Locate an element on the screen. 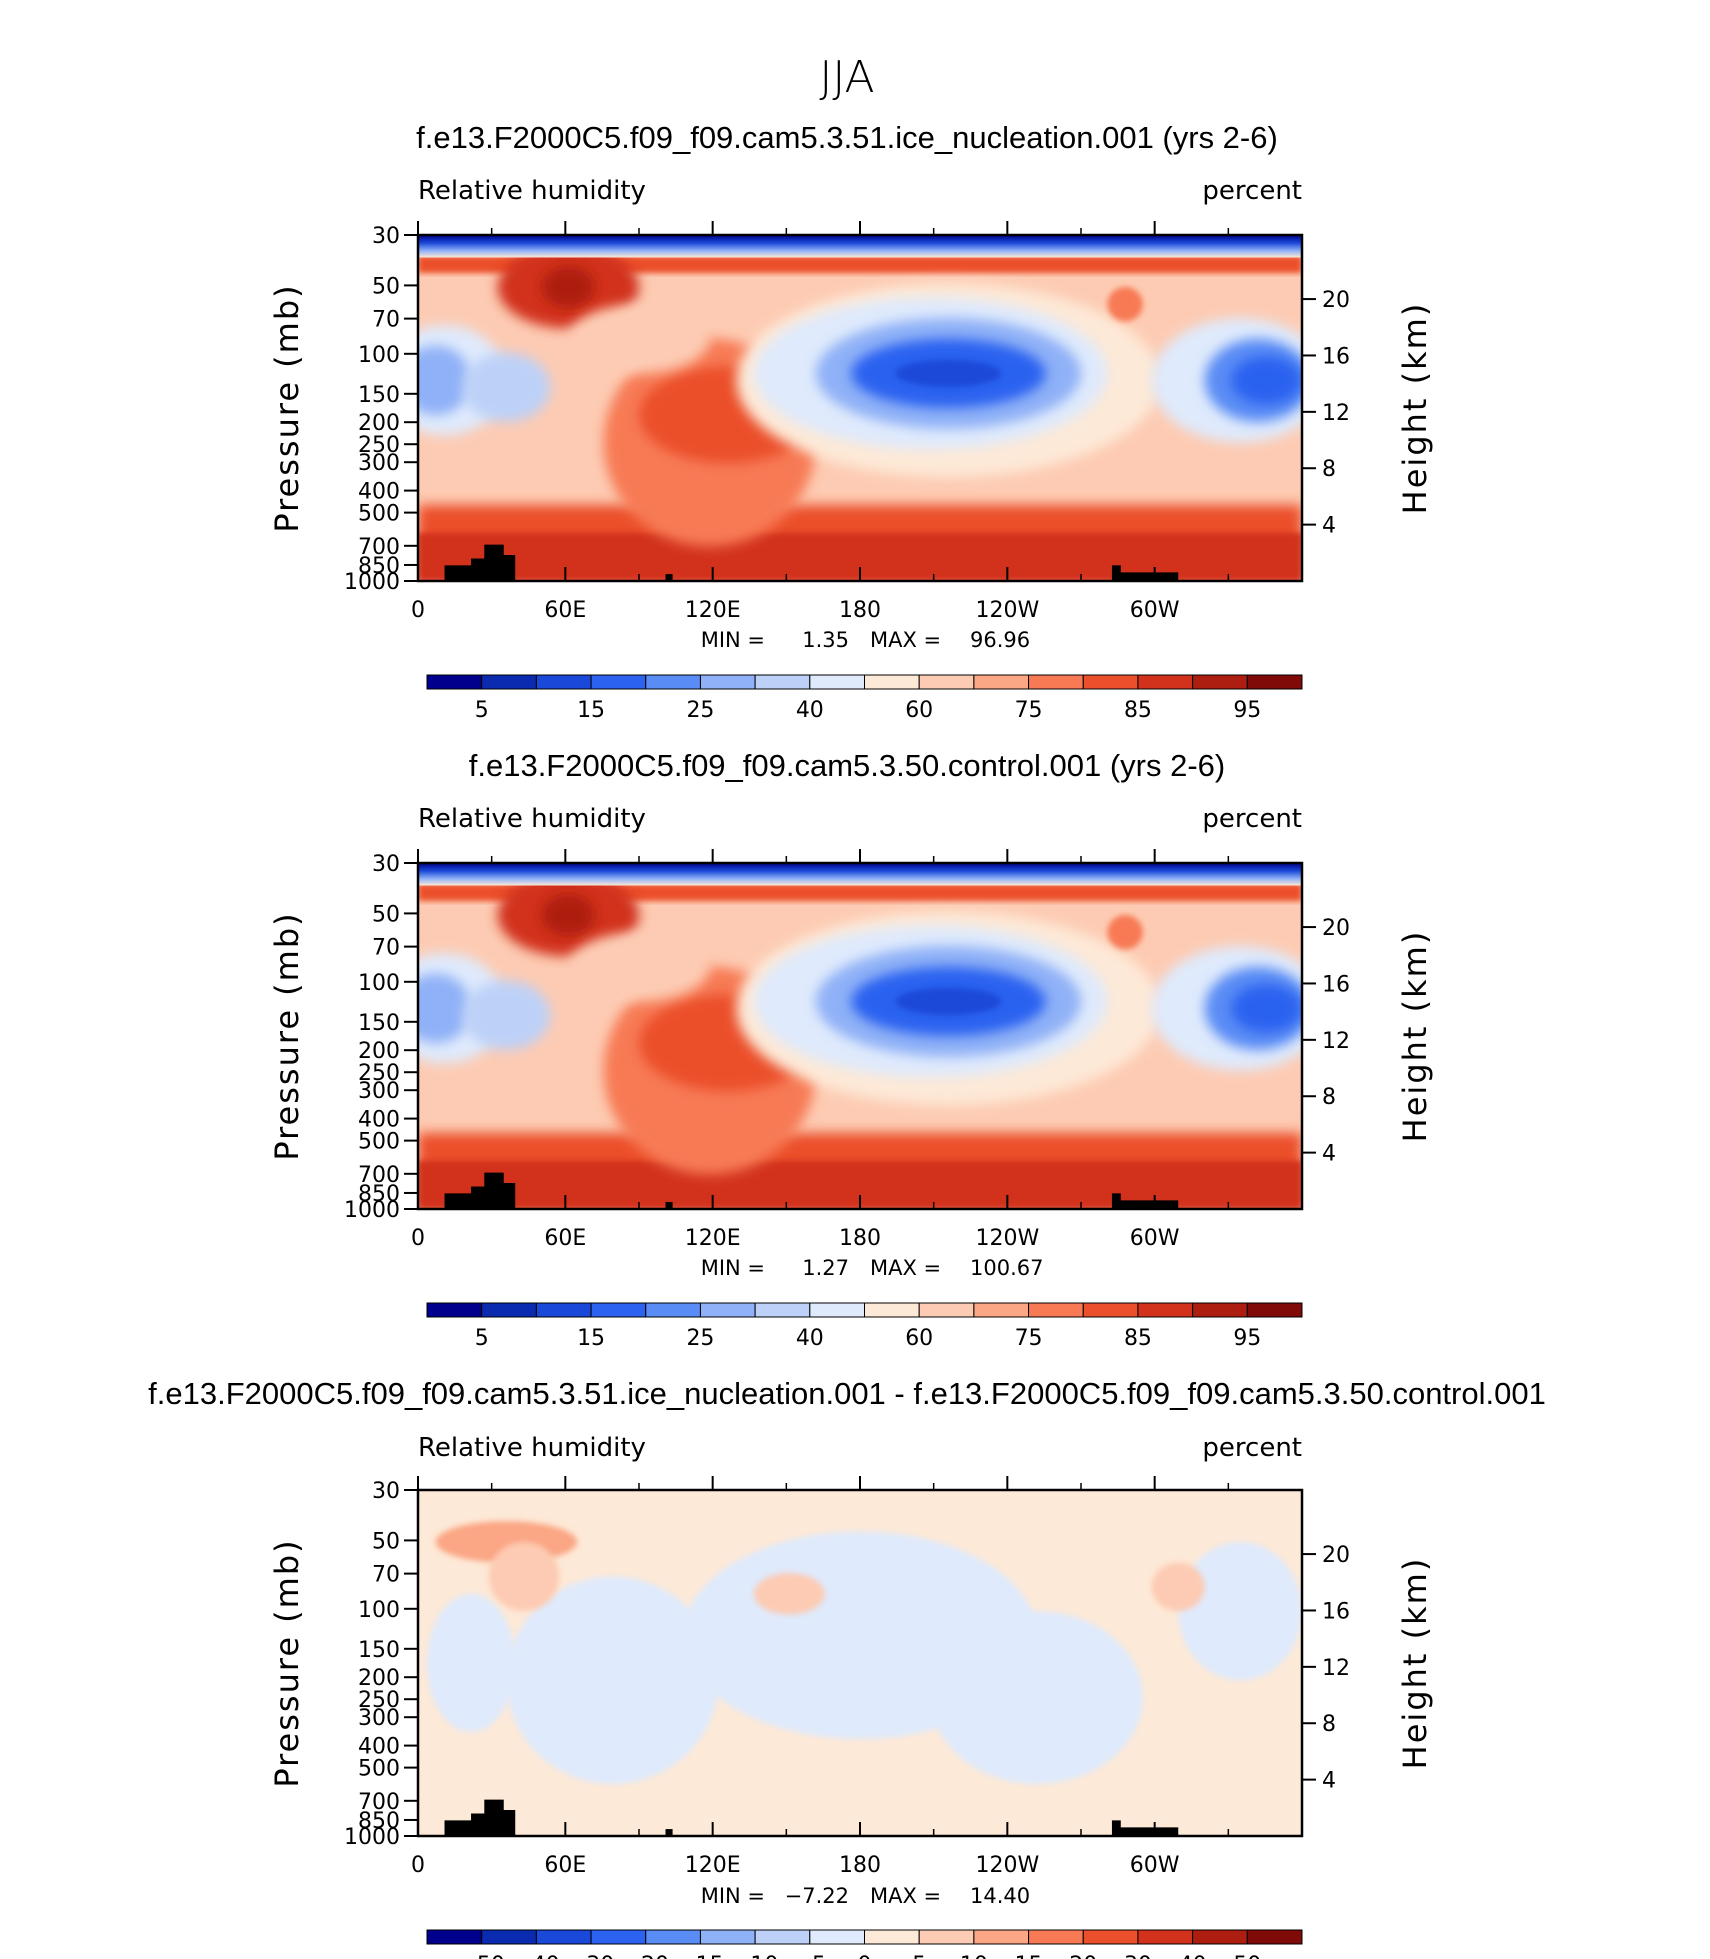 This screenshot has height=1959, width=1710. x-tick-label: 120E is located at coordinates (713, 1865).